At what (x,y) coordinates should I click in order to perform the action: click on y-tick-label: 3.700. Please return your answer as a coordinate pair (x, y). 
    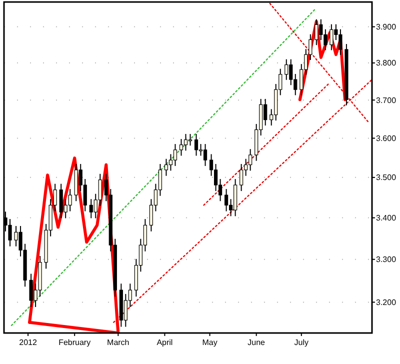
    Looking at the image, I should click on (386, 100).